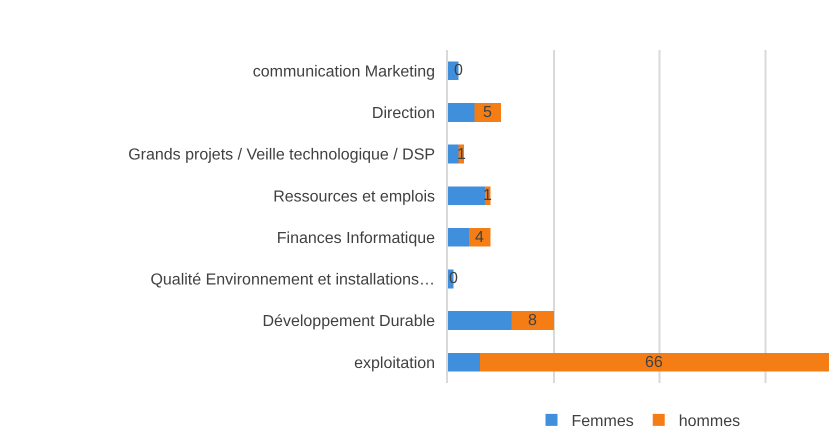  I want to click on legend-label: hommes, so click(709, 421).